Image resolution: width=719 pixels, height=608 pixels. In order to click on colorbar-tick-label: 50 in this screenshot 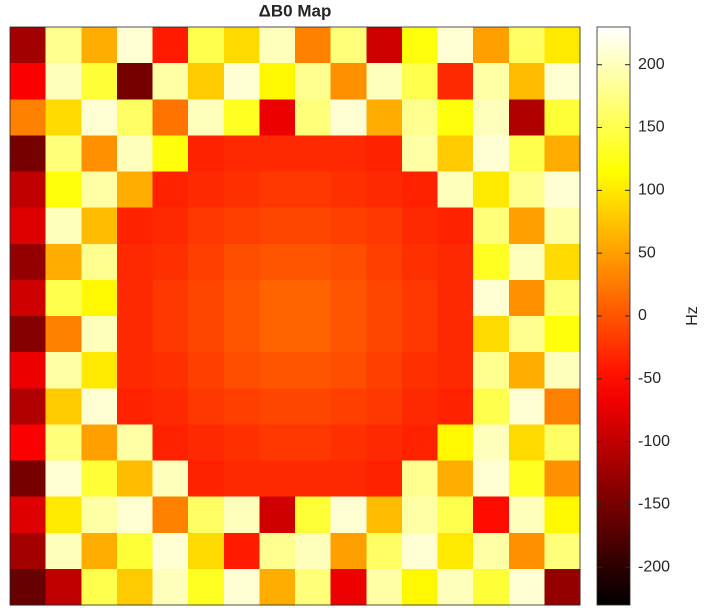, I will do `click(647, 252)`.